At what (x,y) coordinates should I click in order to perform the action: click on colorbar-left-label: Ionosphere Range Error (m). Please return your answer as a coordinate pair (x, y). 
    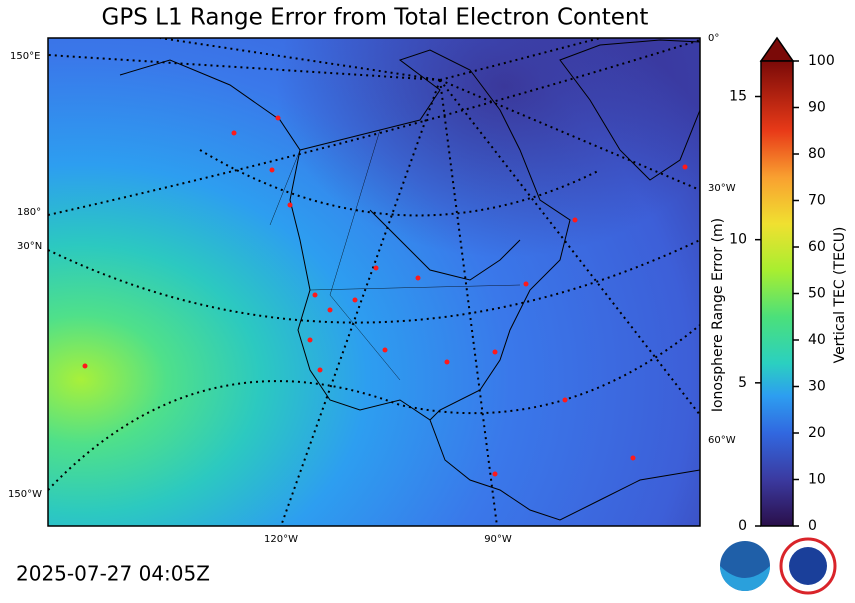
    Looking at the image, I should click on (718, 315).